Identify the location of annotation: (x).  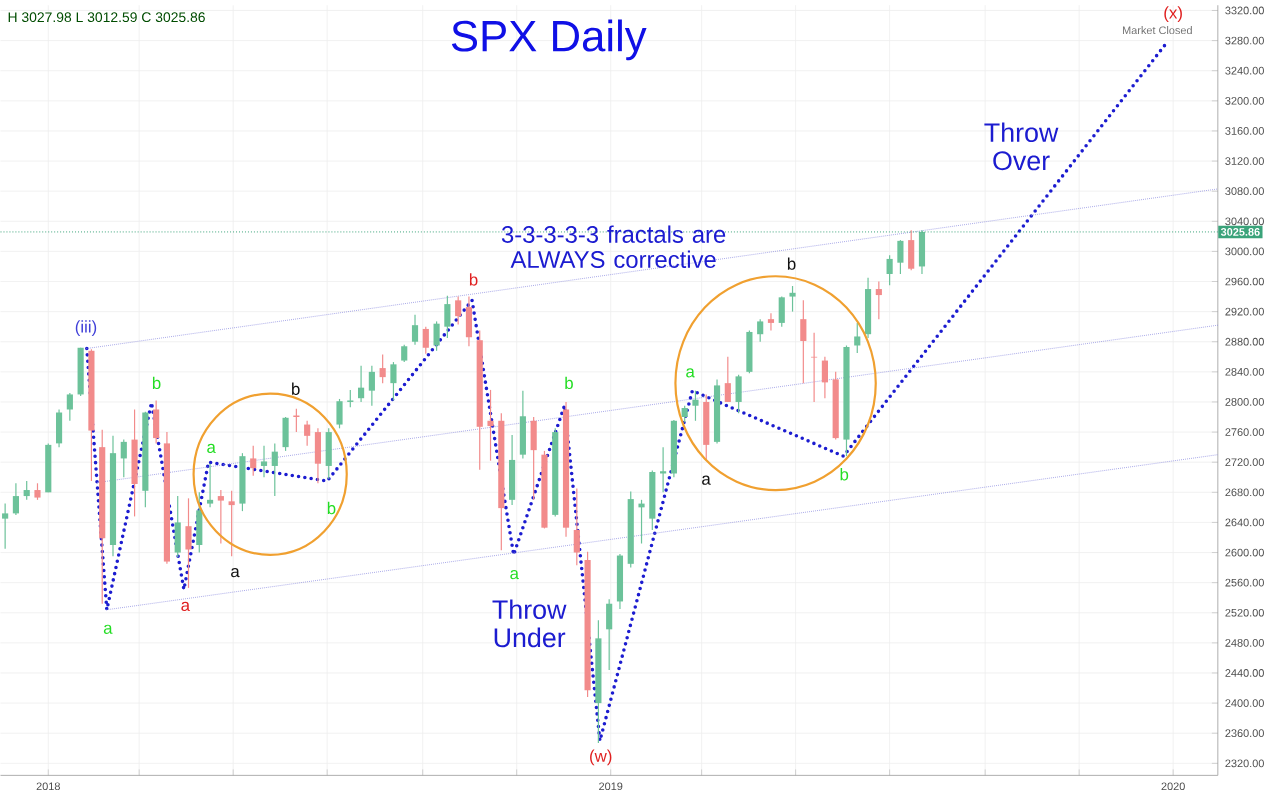
(1173, 14).